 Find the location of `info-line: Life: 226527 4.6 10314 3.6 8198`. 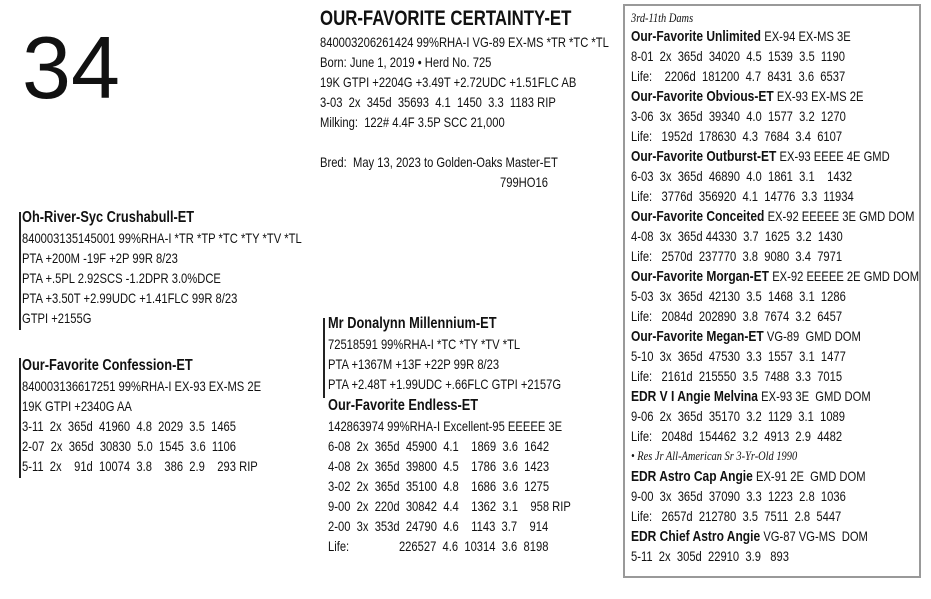

info-line: Life: 226527 4.6 10314 3.6 8198 is located at coordinates (438, 546).